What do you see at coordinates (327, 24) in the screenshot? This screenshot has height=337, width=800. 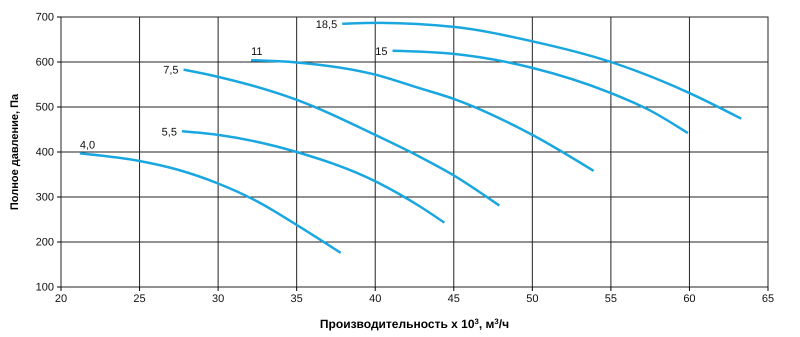 I see `series-label: 18,5` at bounding box center [327, 24].